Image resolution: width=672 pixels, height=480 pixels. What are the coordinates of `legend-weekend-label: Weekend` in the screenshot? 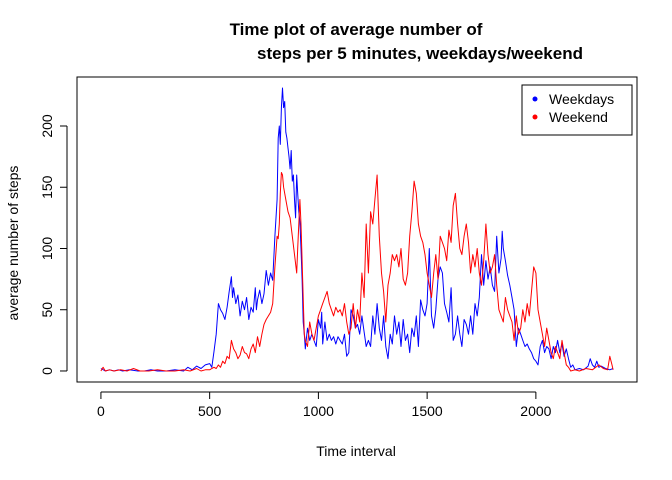 It's located at (578, 117).